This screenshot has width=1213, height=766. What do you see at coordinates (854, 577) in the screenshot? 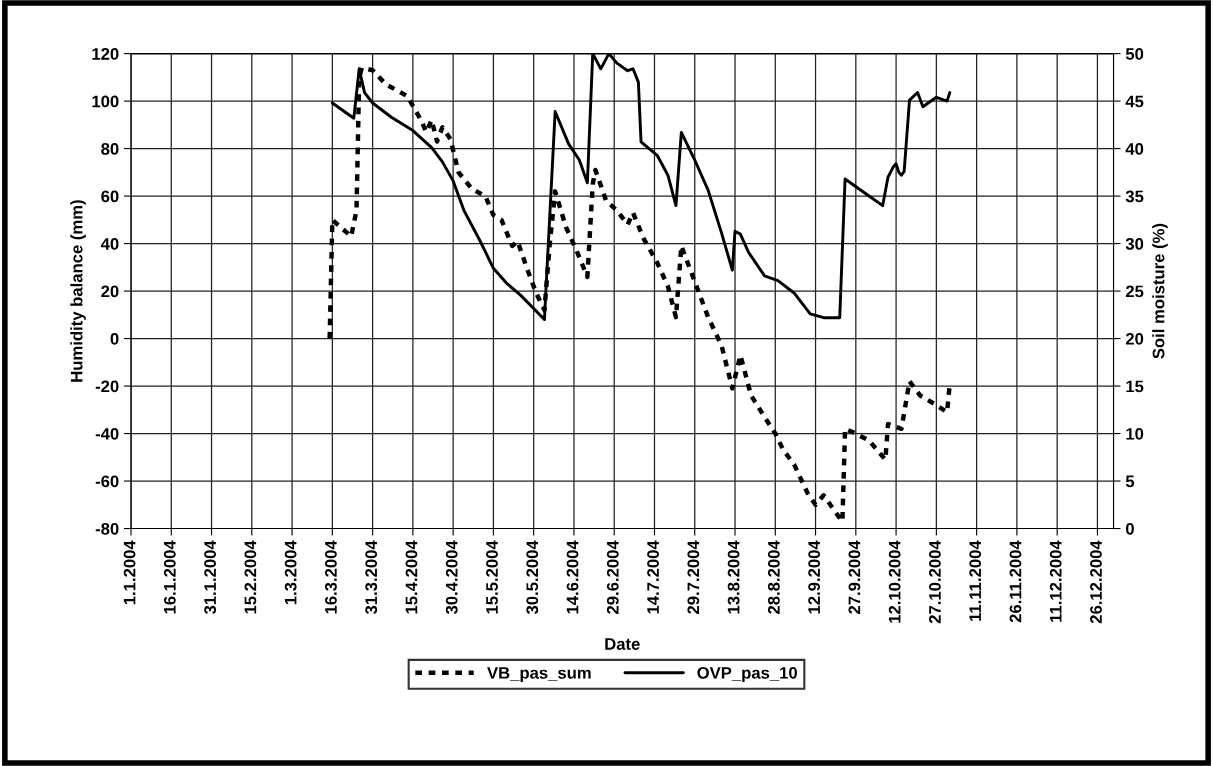
I see `x-tick-label: 27.9.2004` at bounding box center [854, 577].